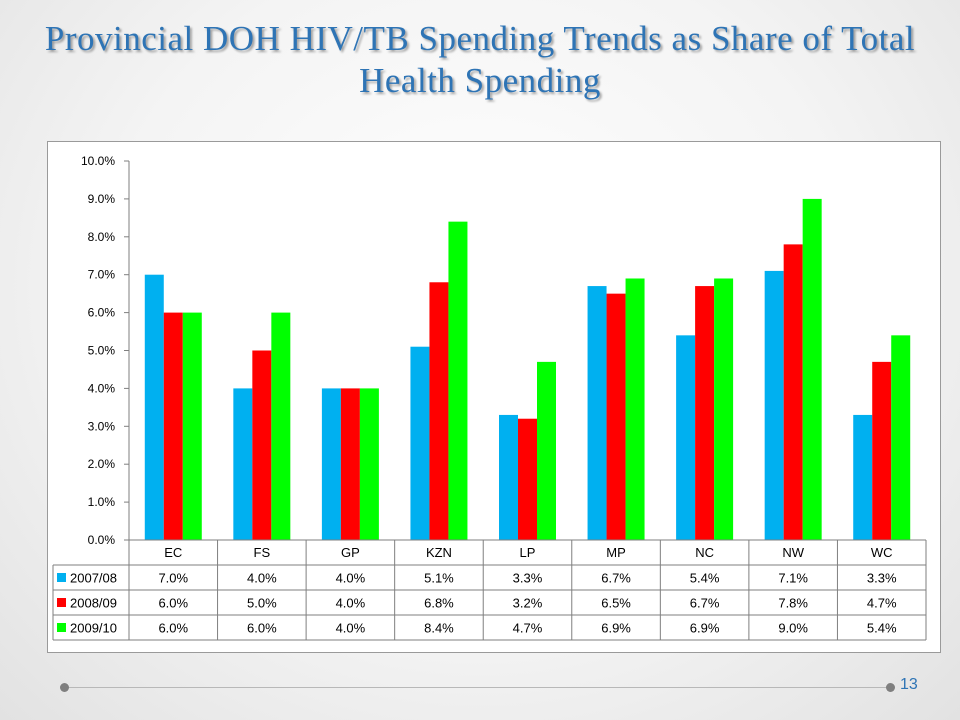  Describe the element at coordinates (102, 237) in the screenshot. I see `y-tick-label: 8.0%` at that location.